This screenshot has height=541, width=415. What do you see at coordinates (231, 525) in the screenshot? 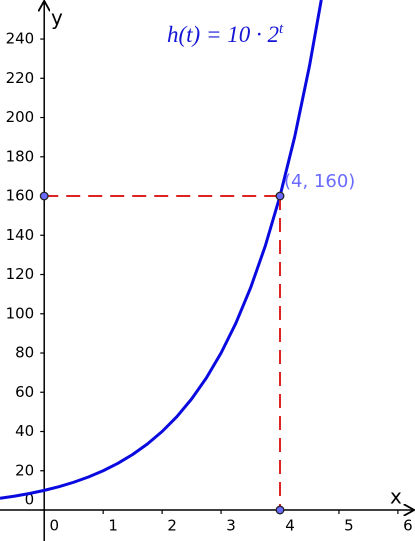
I see `x-tick-label: 3` at bounding box center [231, 525].